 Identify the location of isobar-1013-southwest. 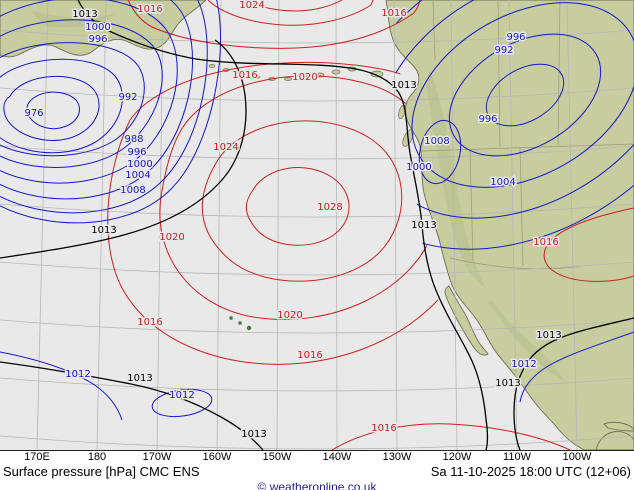
(132, 405).